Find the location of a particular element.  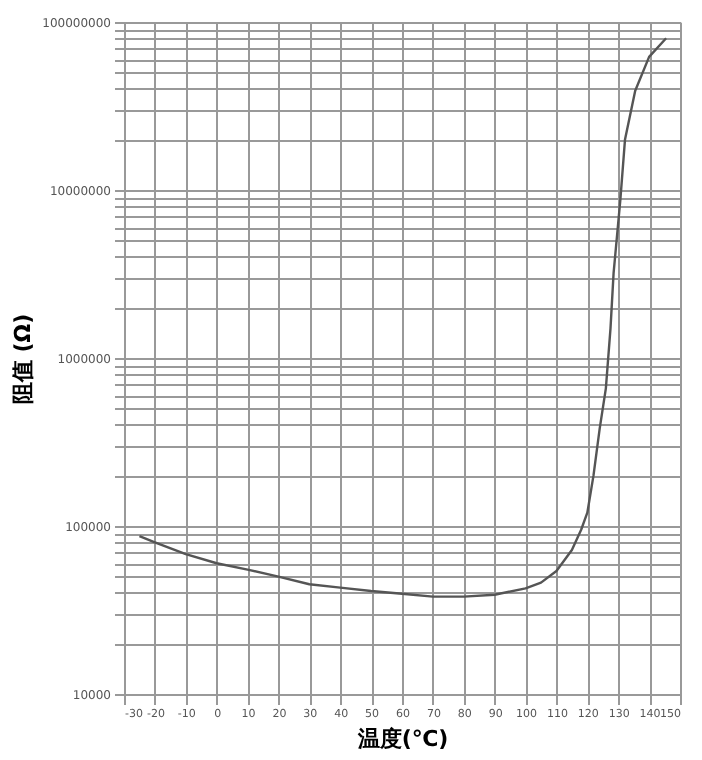

x-axis-title: 温度(℃) is located at coordinates (402, 739).